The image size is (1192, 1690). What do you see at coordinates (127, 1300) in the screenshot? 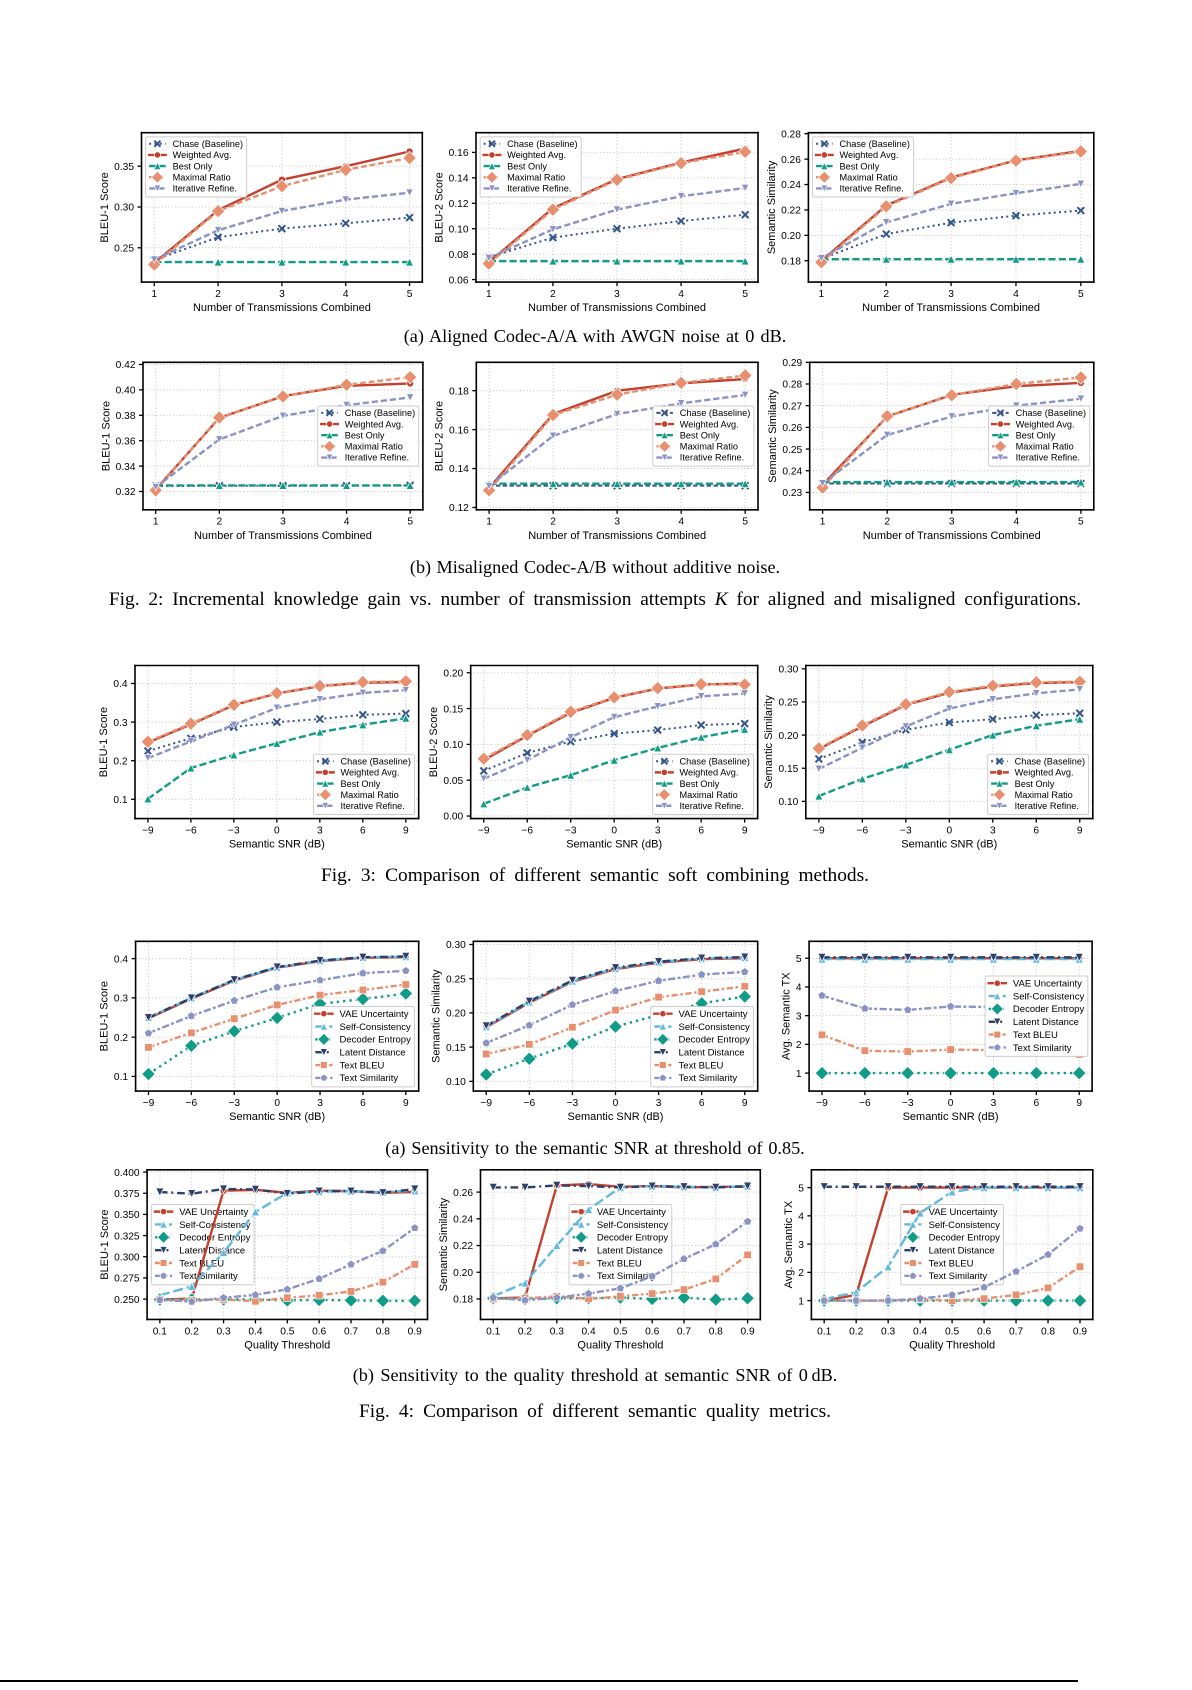
I see `svg-text: 0.250` at bounding box center [127, 1300].